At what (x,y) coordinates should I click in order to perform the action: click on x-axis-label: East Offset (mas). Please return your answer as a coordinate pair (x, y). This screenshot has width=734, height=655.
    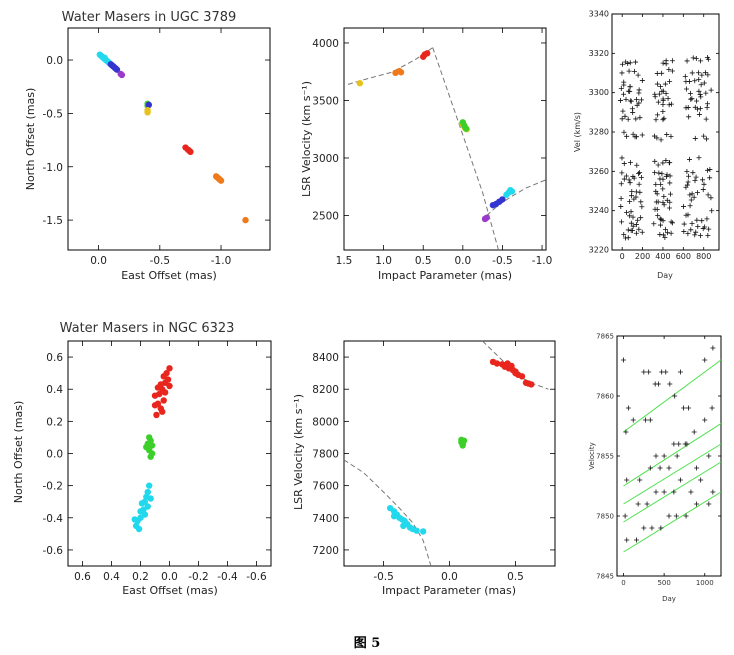
    Looking at the image, I should click on (170, 590).